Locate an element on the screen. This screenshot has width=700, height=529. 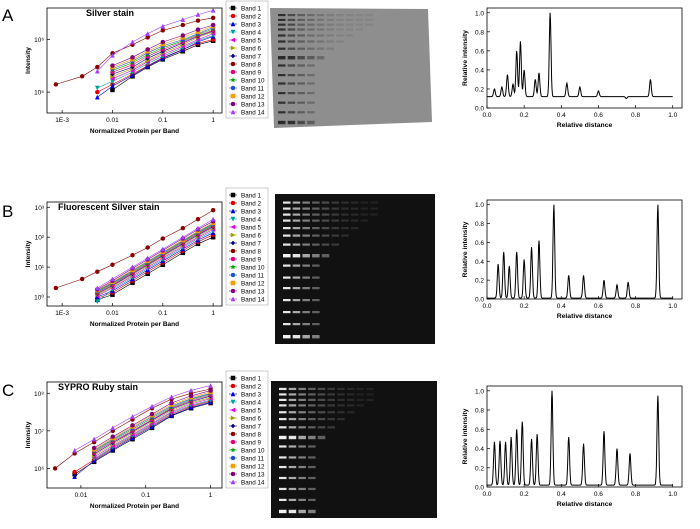
x-tick-label: 0.0 is located at coordinates (486, 494).